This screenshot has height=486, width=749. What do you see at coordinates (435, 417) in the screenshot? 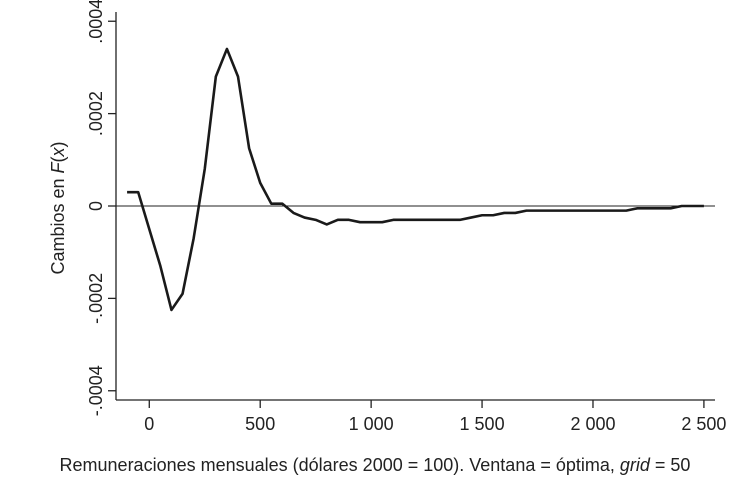
I see `x-ticks: 0 500 1 000 1 500 2 000 2 500` at bounding box center [435, 417].